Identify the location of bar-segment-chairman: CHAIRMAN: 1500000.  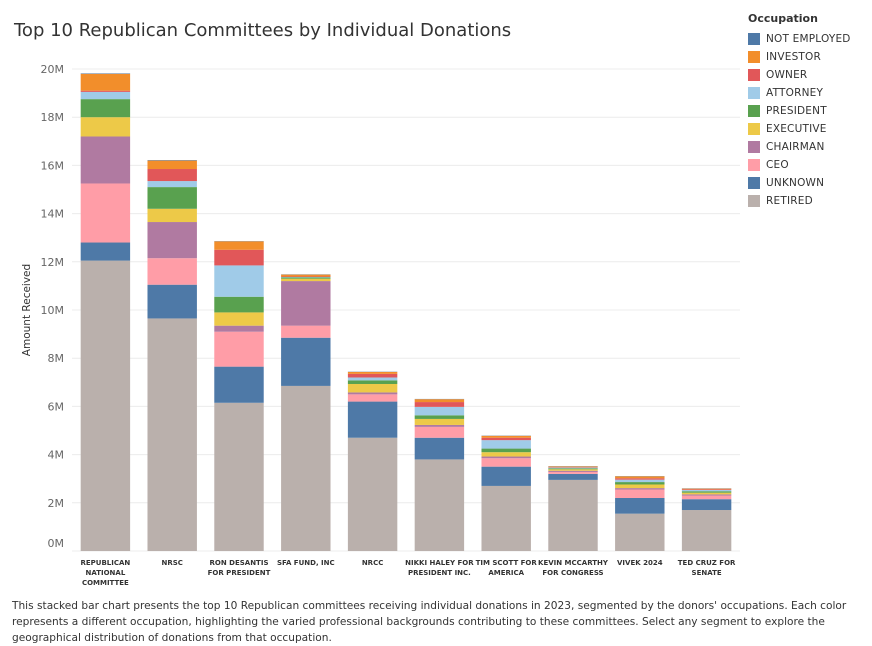
(172, 240).